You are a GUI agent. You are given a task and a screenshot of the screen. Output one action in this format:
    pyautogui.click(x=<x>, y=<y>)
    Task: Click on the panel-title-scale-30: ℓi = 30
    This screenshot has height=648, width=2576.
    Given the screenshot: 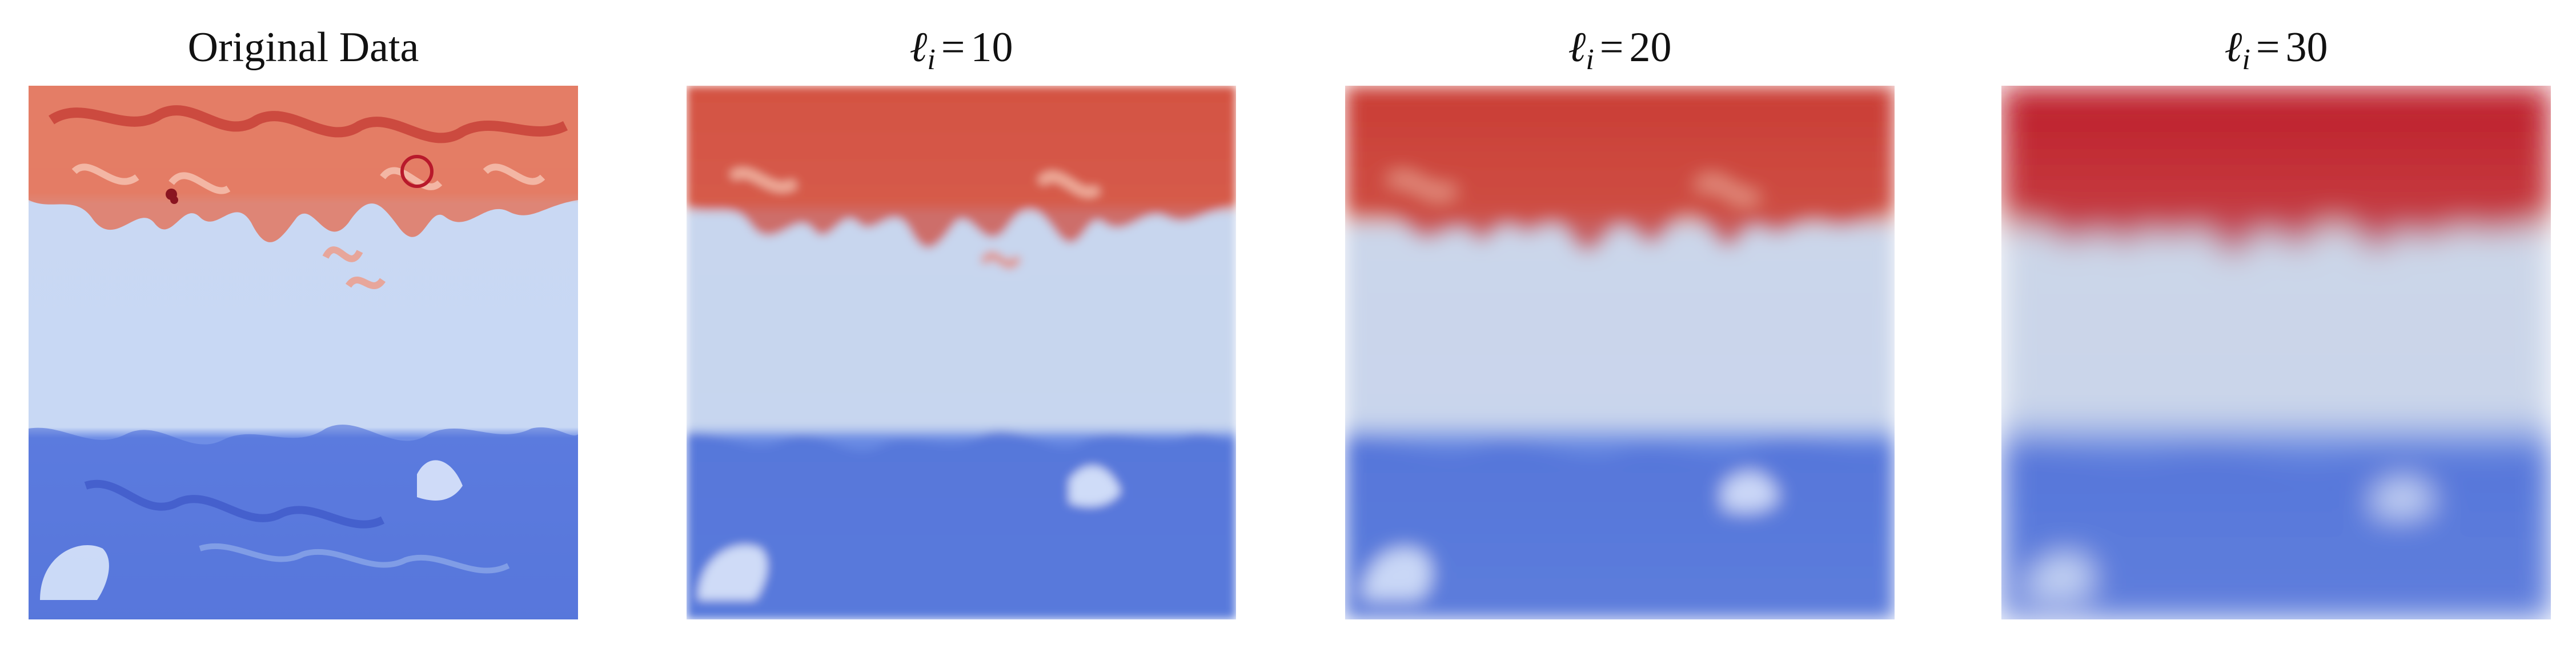 What is the action you would take?
    pyautogui.click(x=2276, y=54)
    